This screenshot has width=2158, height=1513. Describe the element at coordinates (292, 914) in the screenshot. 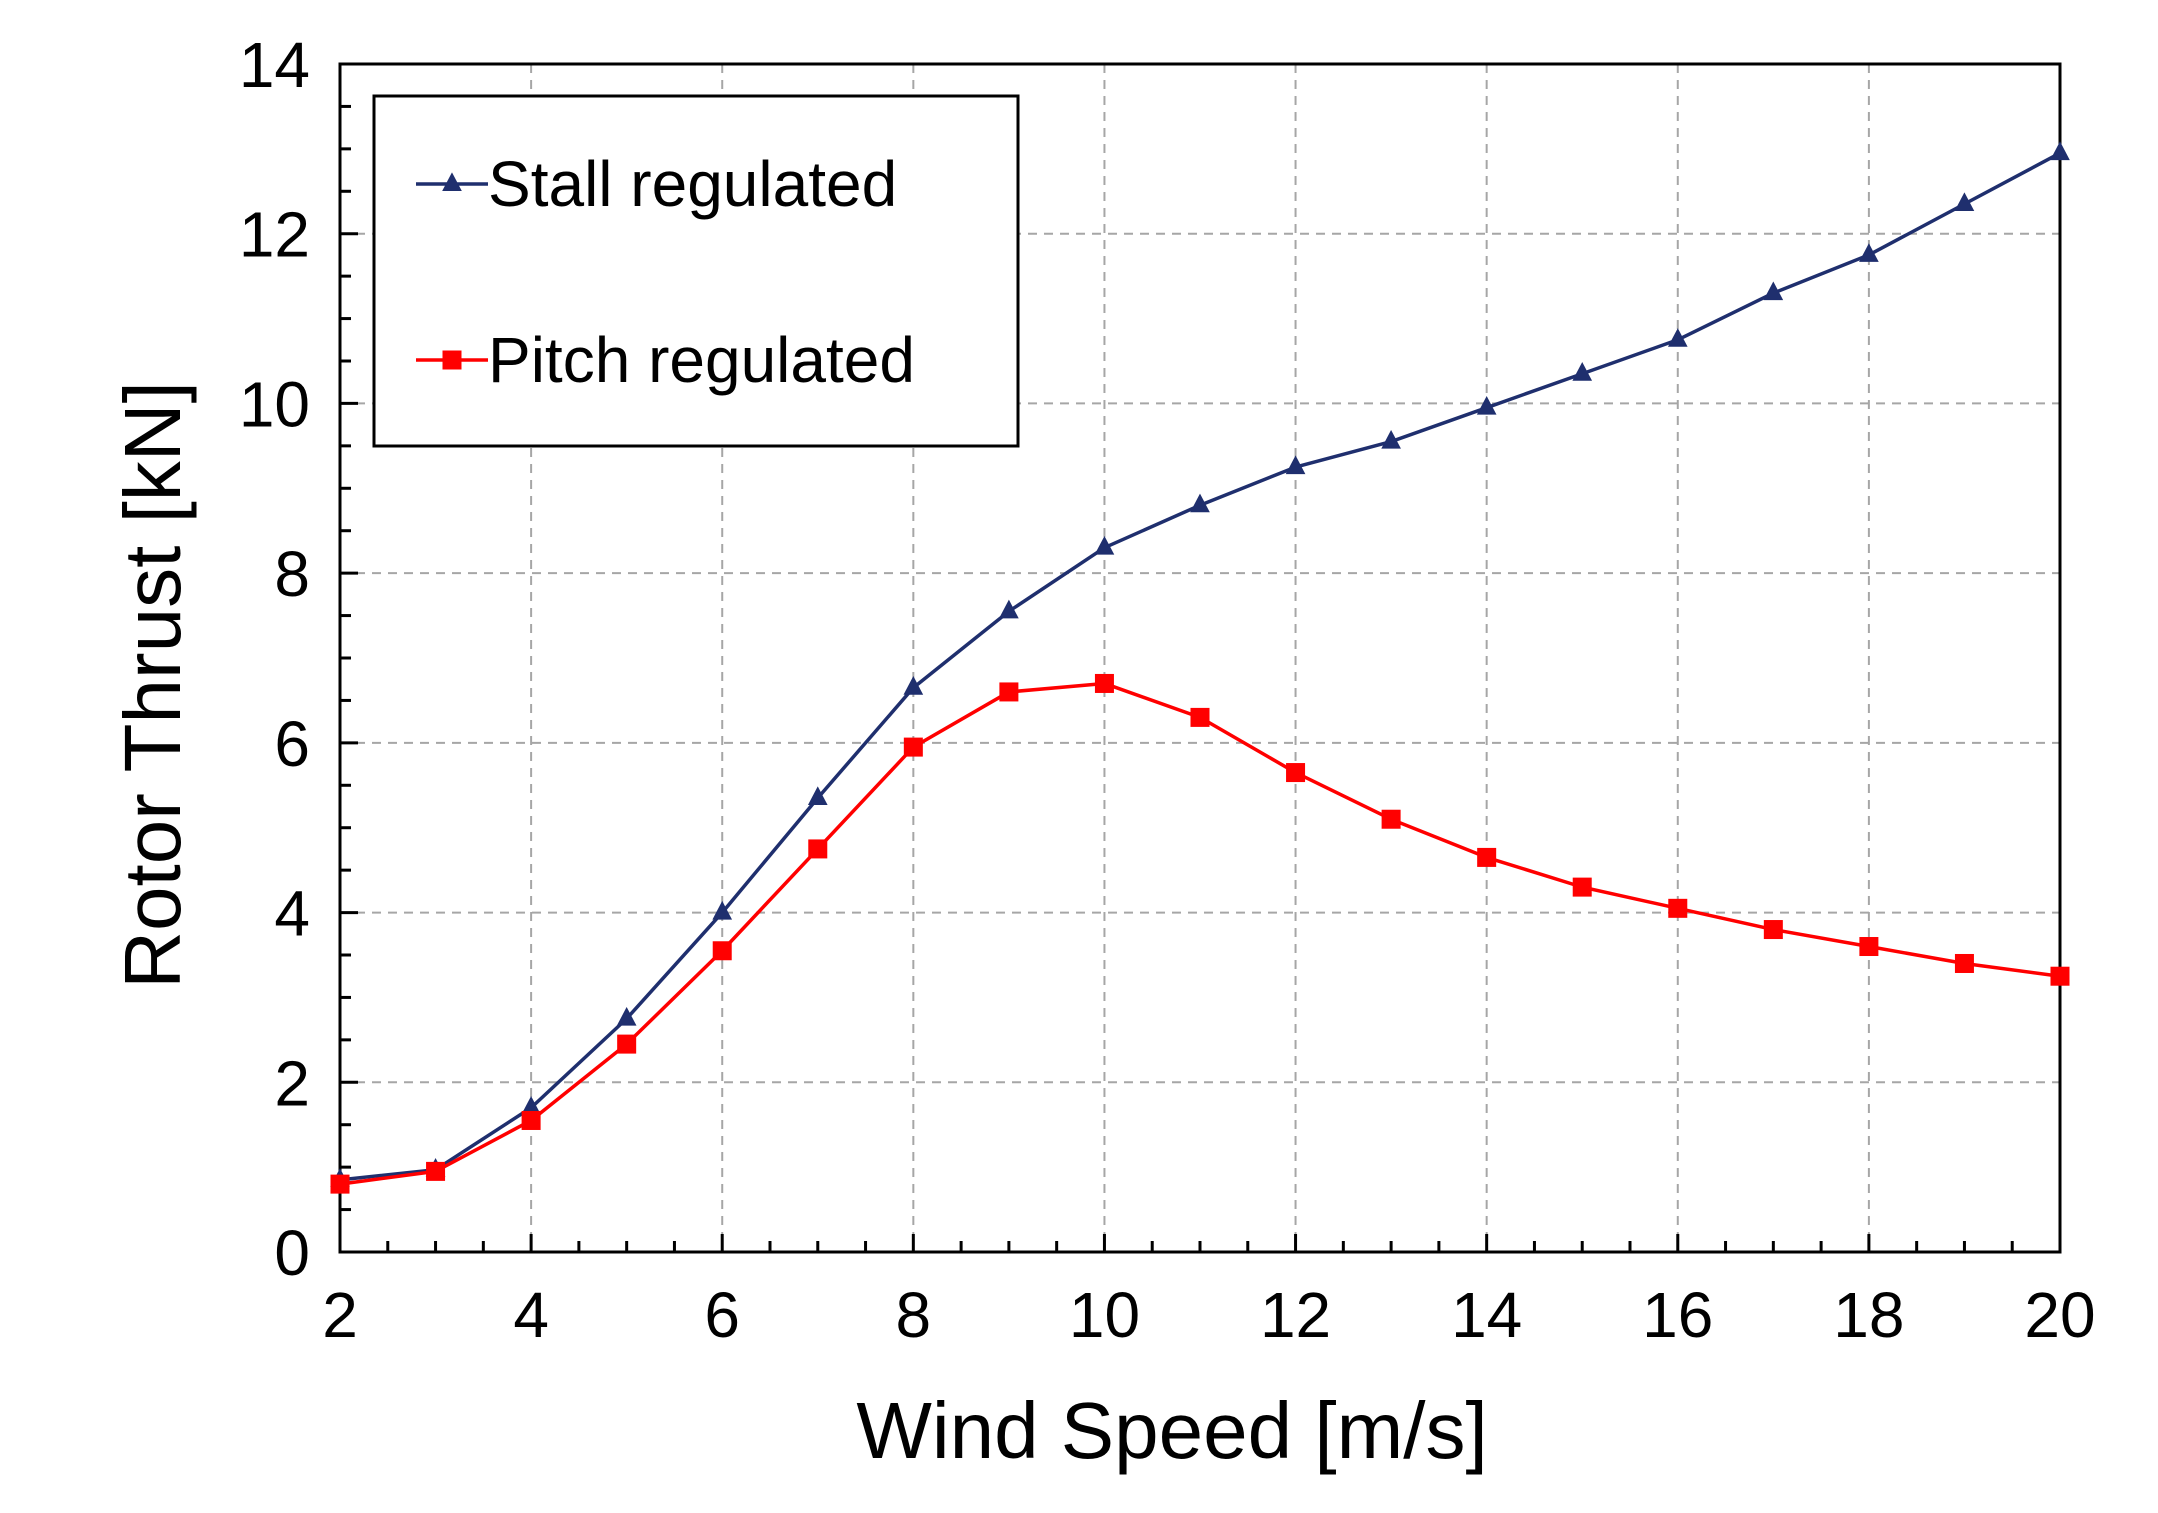

I see `y-tick-label: 4` at that location.